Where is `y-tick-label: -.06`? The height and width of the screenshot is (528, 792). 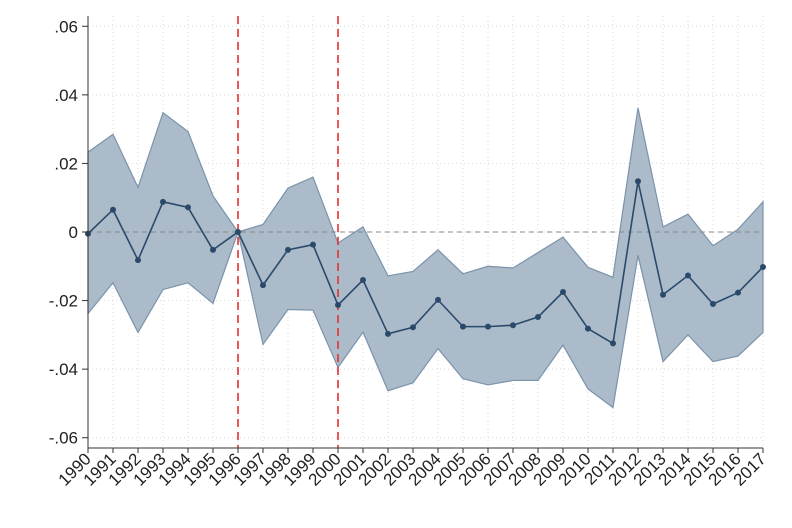
y-tick-label: -.06 is located at coordinates (63, 438).